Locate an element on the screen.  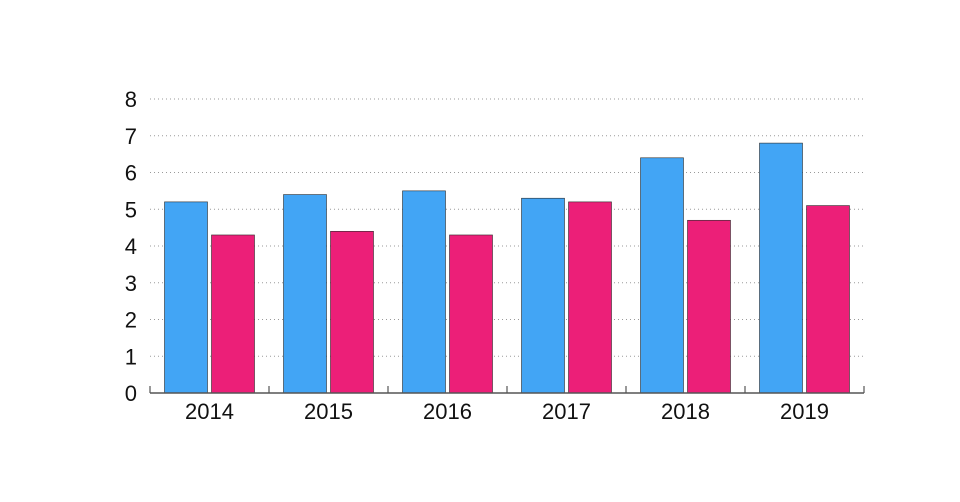
bar-series-2-2018 is located at coordinates (709, 306).